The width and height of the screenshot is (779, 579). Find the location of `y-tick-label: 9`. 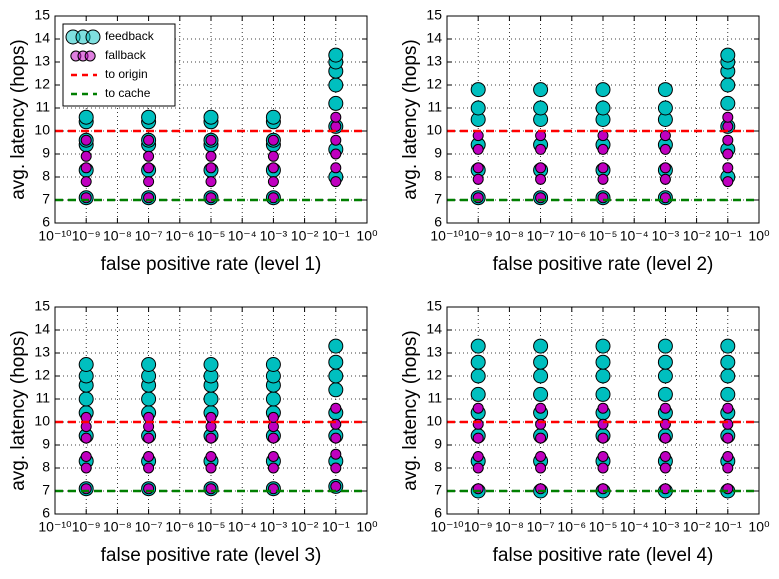

y-tick-label: 9 is located at coordinates (438, 444).